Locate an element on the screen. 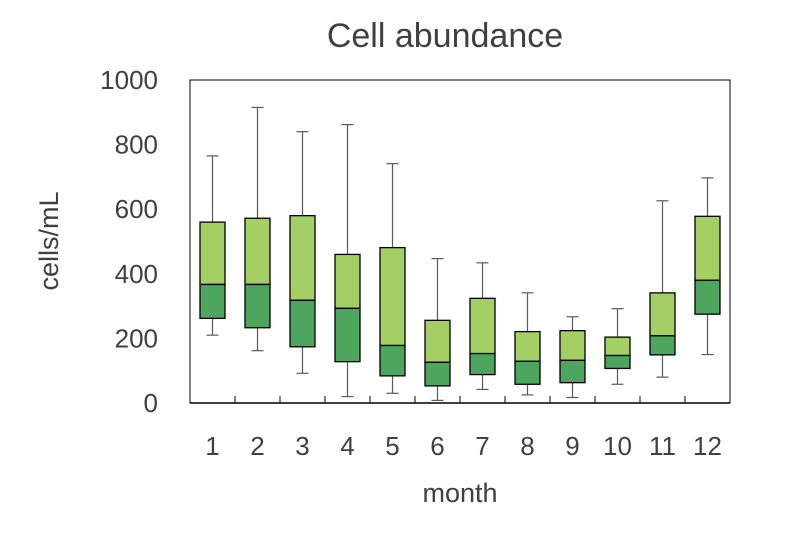 This screenshot has width=812, height=551. x-tick-label: 3 is located at coordinates (302, 446).